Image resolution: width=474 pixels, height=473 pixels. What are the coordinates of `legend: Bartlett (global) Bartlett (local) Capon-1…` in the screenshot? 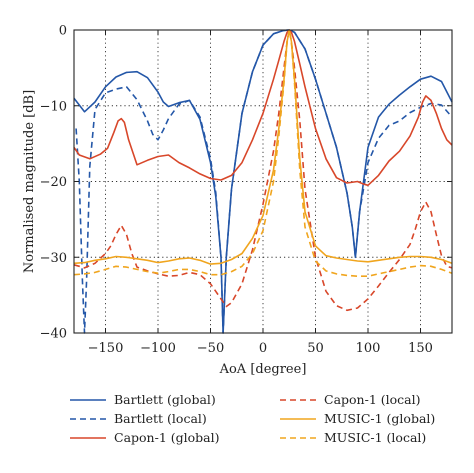 It's located at (252, 418).